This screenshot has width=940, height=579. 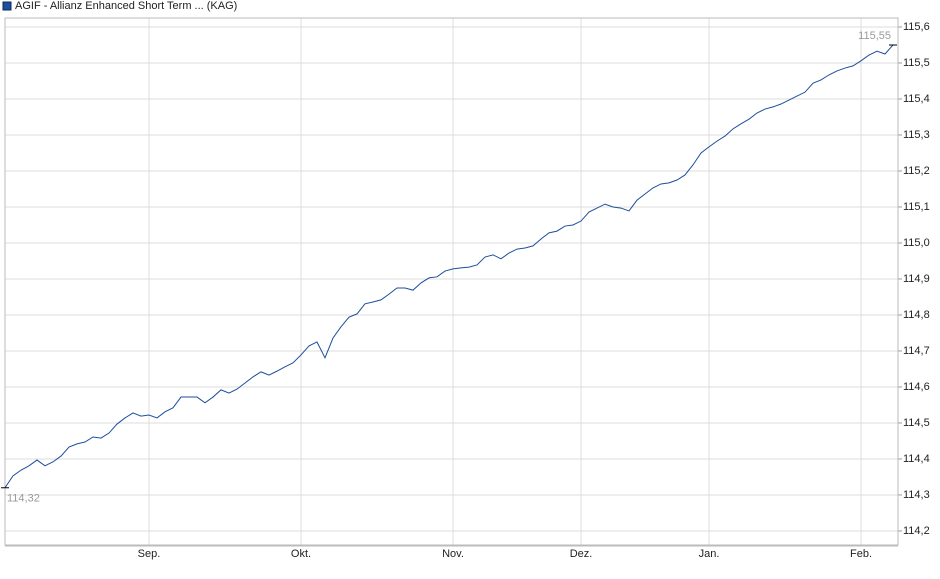 What do you see at coordinates (916, 171) in the screenshot?
I see `y-tick-label: 115,2` at bounding box center [916, 171].